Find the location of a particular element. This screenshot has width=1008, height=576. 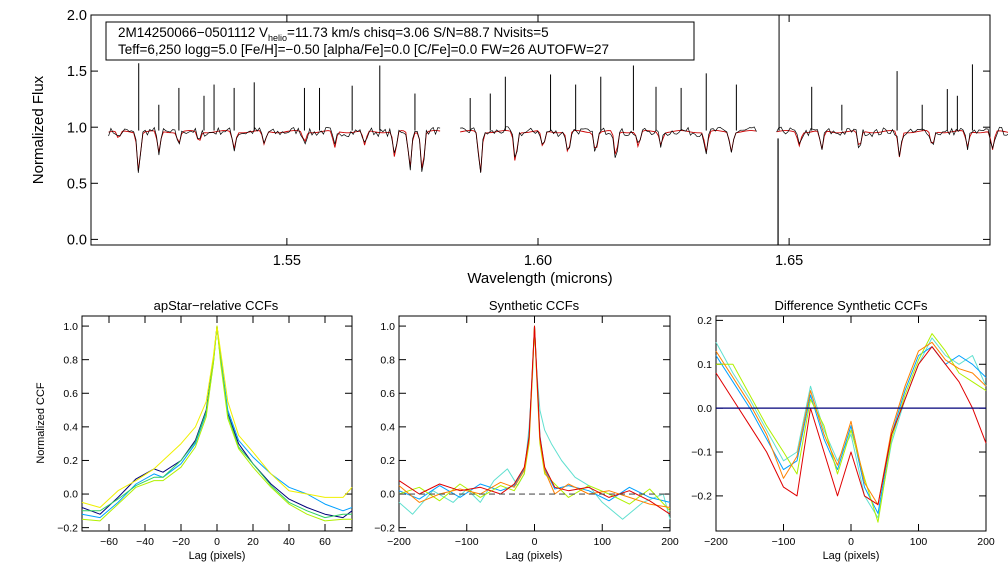

apstar-ccf-ytick-label: 0.0 is located at coordinates (70, 495).